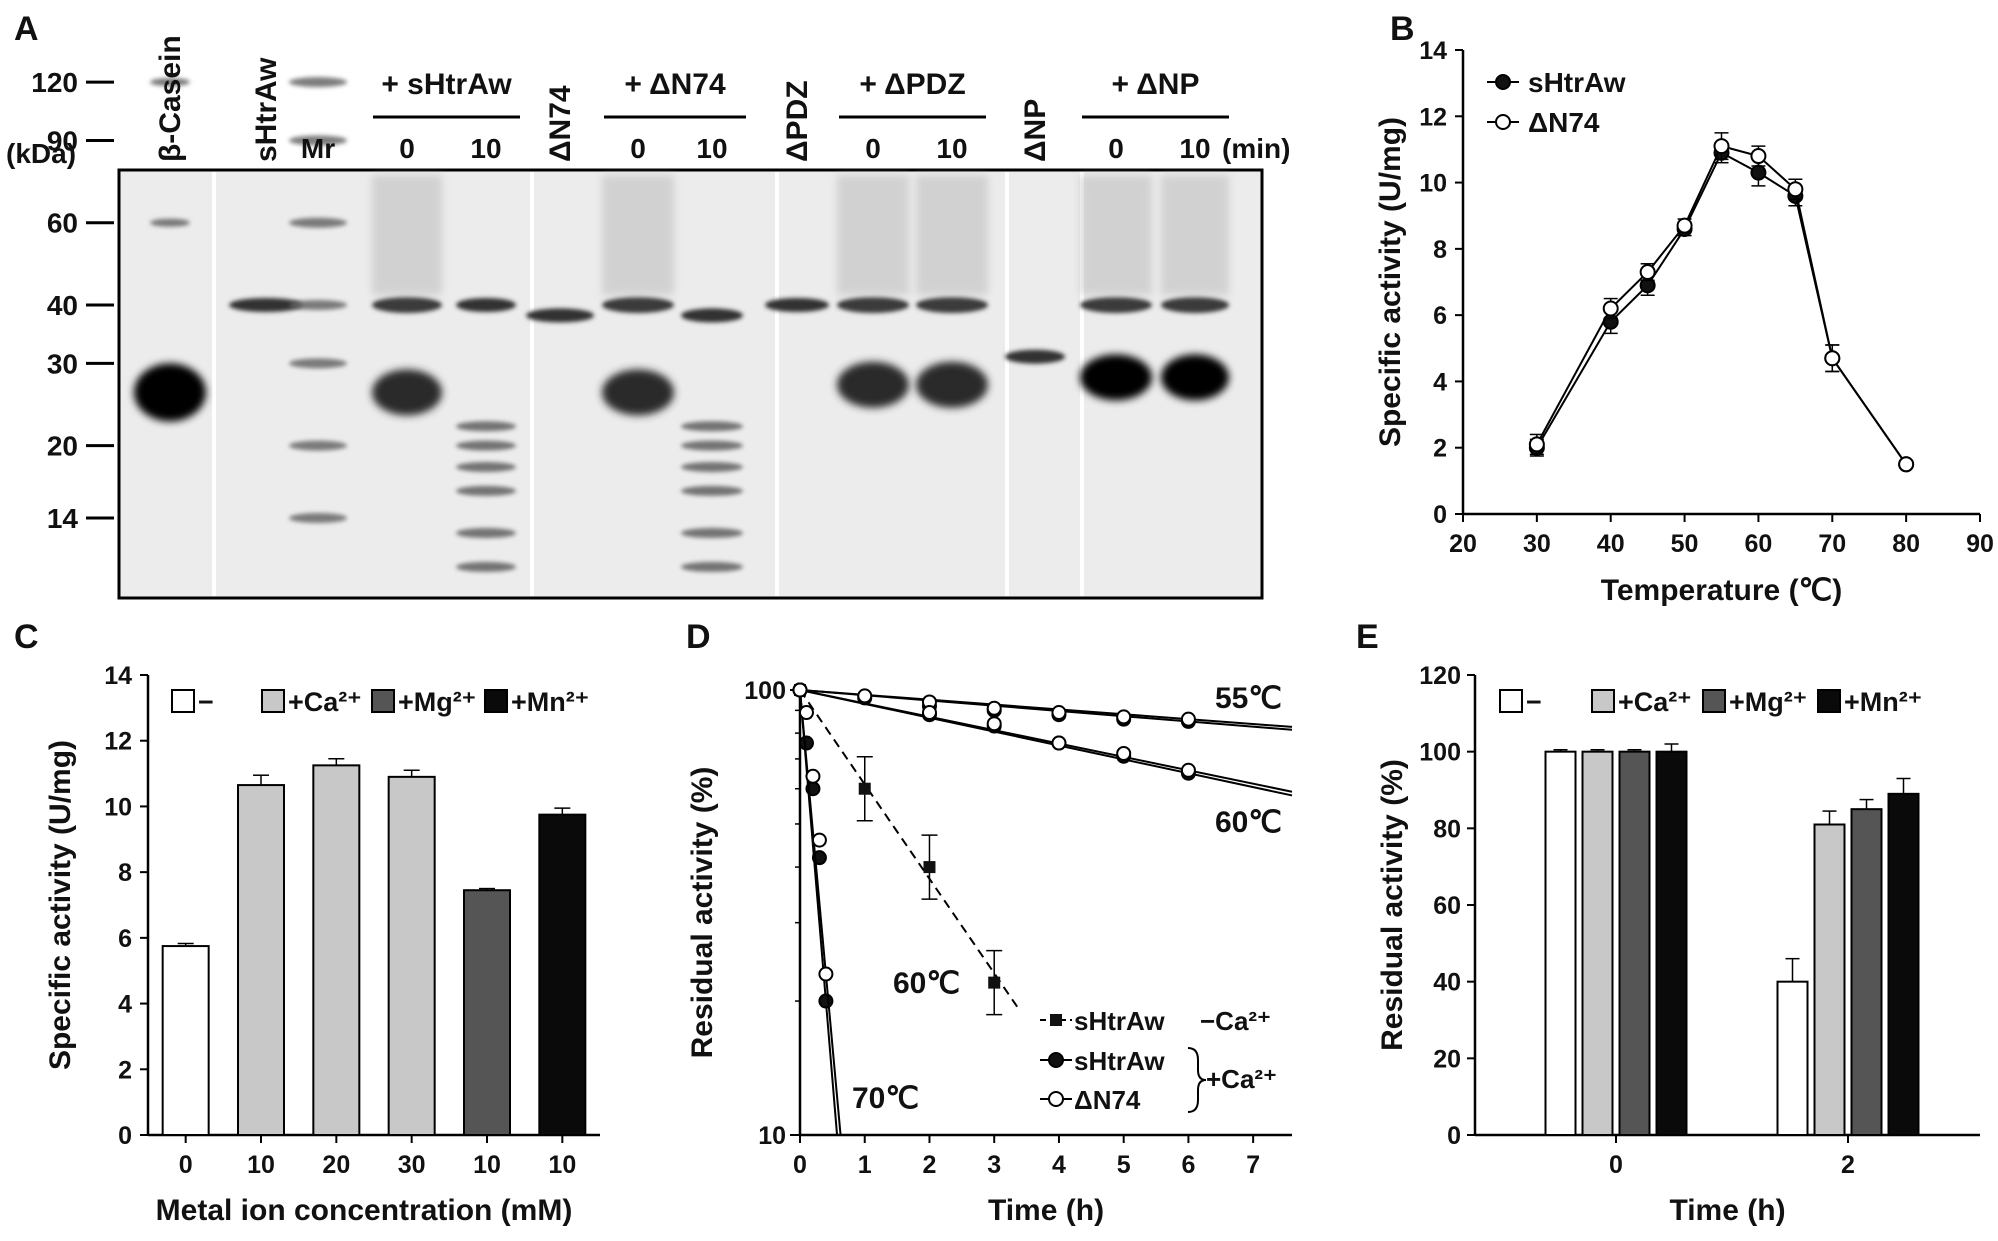 The image size is (1998, 1241). I want to click on legend-label: sHtrAw, so click(1577, 82).